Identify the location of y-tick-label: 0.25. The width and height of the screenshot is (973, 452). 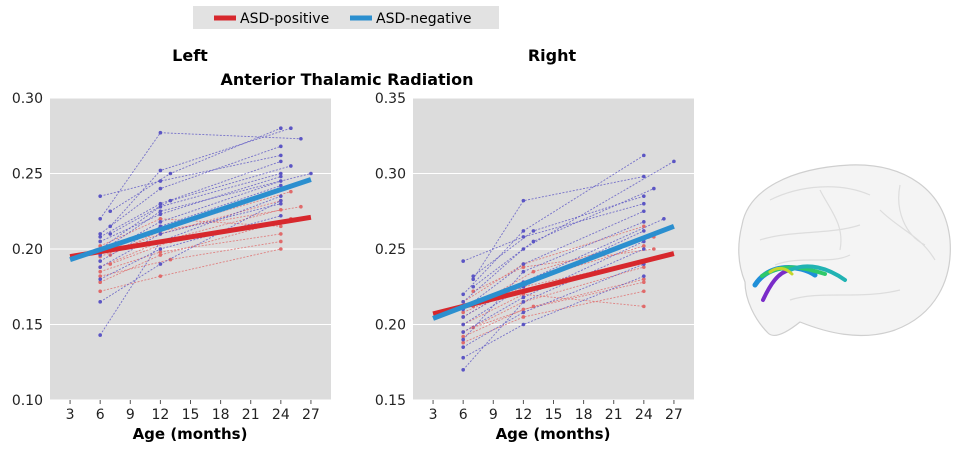
(390, 250).